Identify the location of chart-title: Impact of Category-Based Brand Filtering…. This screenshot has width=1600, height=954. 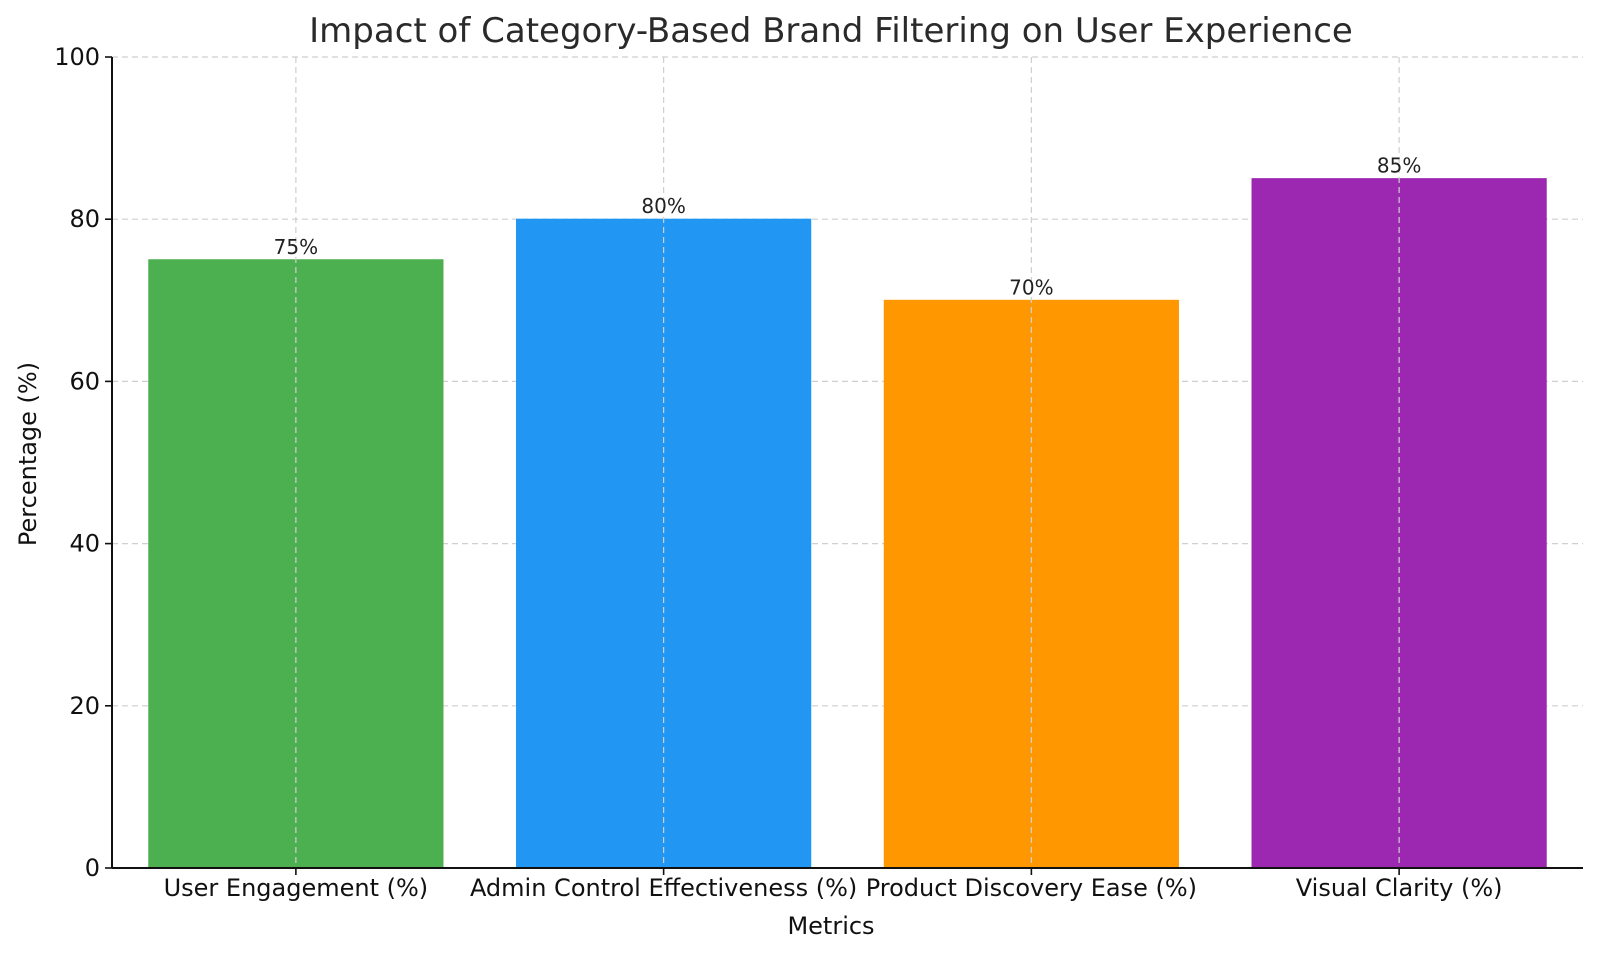
(831, 31).